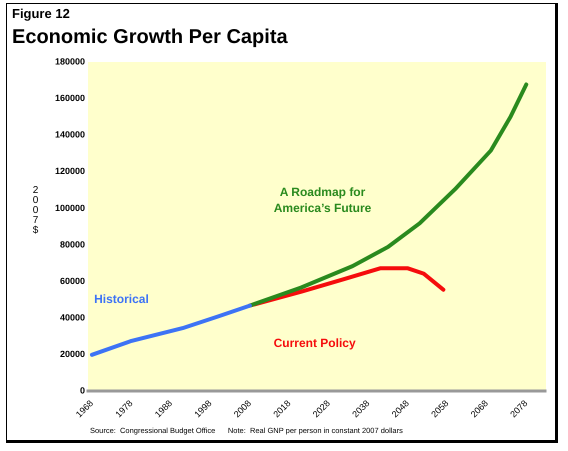  Describe the element at coordinates (82, 391) in the screenshot. I see `y-tick-label: 0` at that location.